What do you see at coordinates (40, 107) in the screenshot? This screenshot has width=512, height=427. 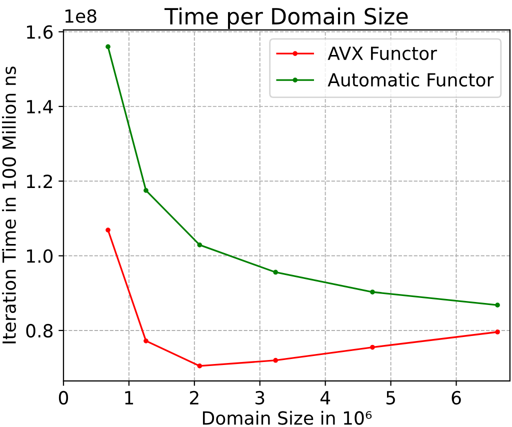 I see `y-tick-label: 1.4` at bounding box center [40, 107].